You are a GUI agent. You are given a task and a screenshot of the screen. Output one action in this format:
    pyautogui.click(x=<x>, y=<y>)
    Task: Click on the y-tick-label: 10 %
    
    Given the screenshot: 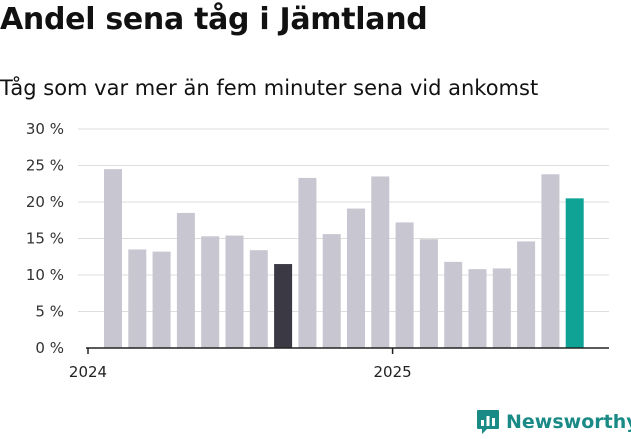 What is the action you would take?
    pyautogui.click(x=45, y=275)
    